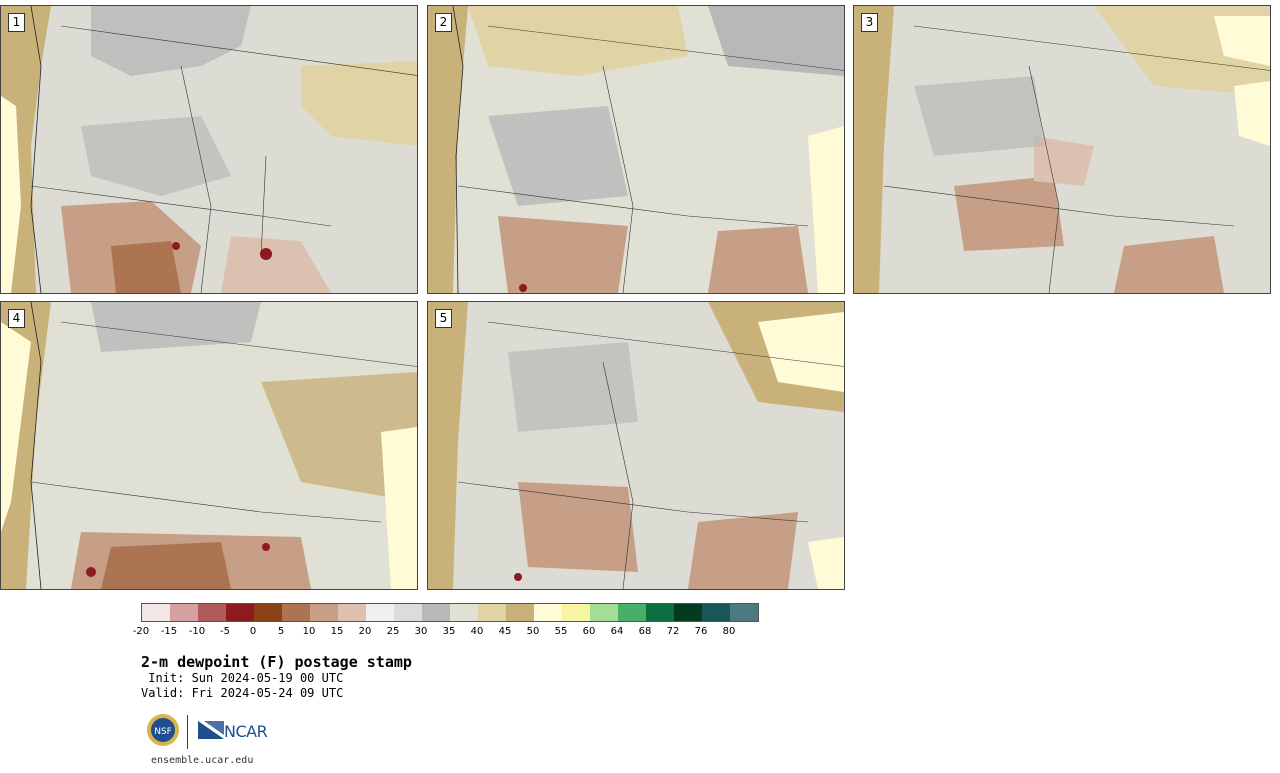  I want to click on colorbar-tick-label: 15, so click(337, 631).